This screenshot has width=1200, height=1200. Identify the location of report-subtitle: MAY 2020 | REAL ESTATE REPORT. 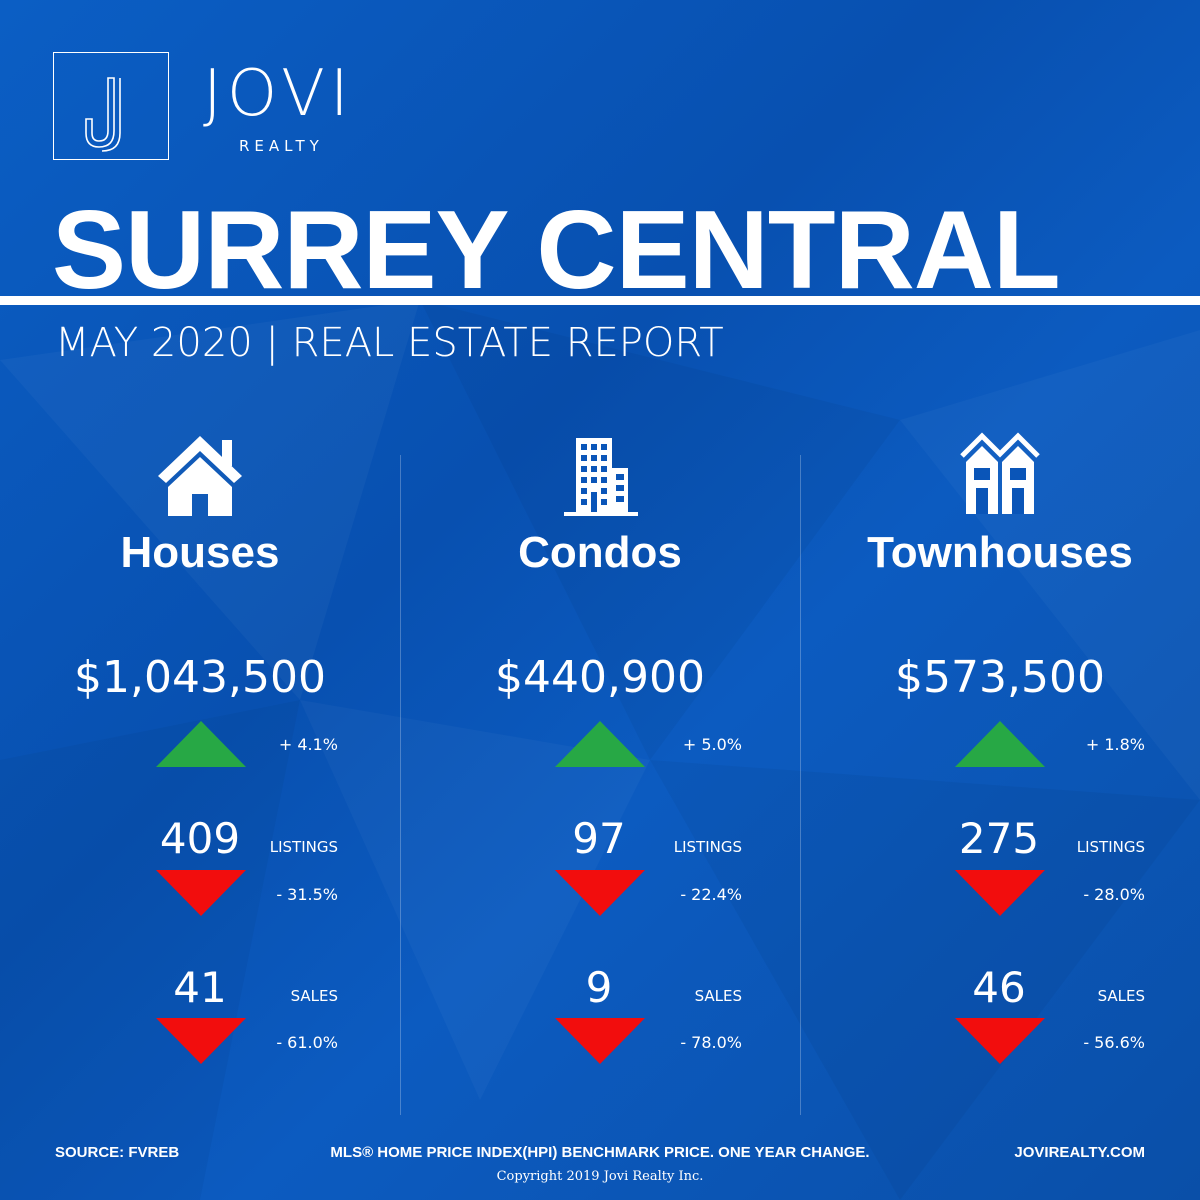
(389, 343).